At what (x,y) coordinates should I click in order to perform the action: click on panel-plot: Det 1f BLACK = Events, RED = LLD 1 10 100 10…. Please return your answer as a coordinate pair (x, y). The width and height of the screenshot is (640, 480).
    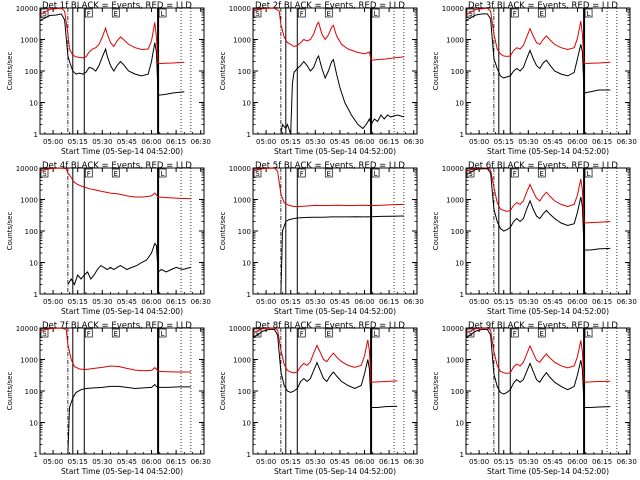
    Looking at the image, I should click on (108, 78).